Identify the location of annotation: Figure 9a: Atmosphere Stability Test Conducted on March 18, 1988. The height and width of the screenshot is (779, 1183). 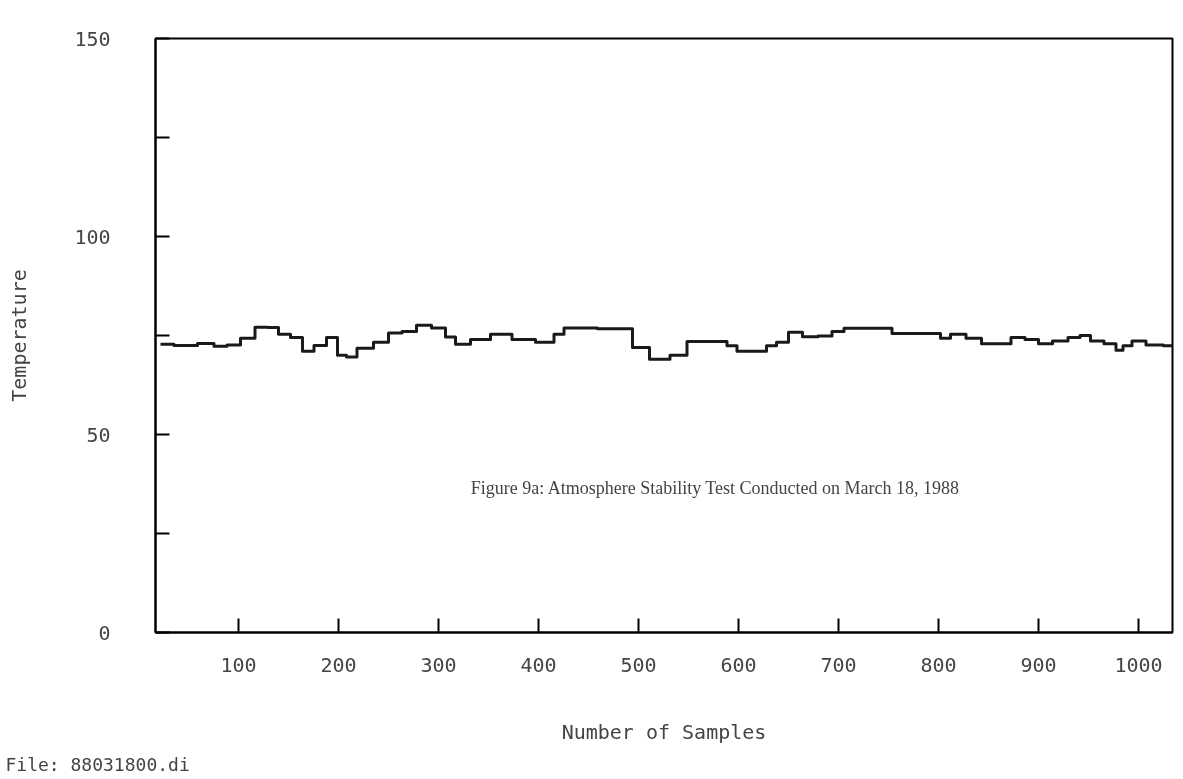
(715, 487).